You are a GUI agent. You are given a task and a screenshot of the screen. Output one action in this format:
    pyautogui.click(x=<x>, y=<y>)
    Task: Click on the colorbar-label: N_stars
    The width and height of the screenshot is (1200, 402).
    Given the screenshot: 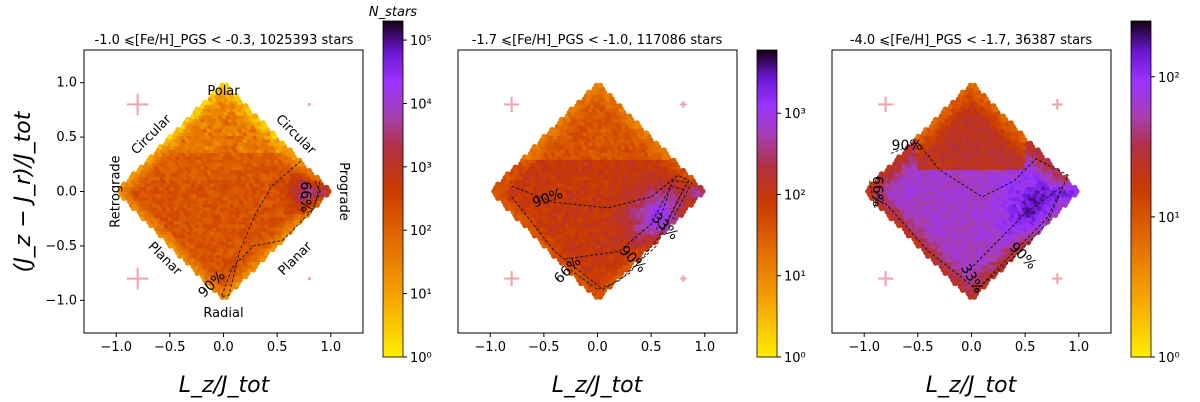 What is the action you would take?
    pyautogui.click(x=393, y=12)
    